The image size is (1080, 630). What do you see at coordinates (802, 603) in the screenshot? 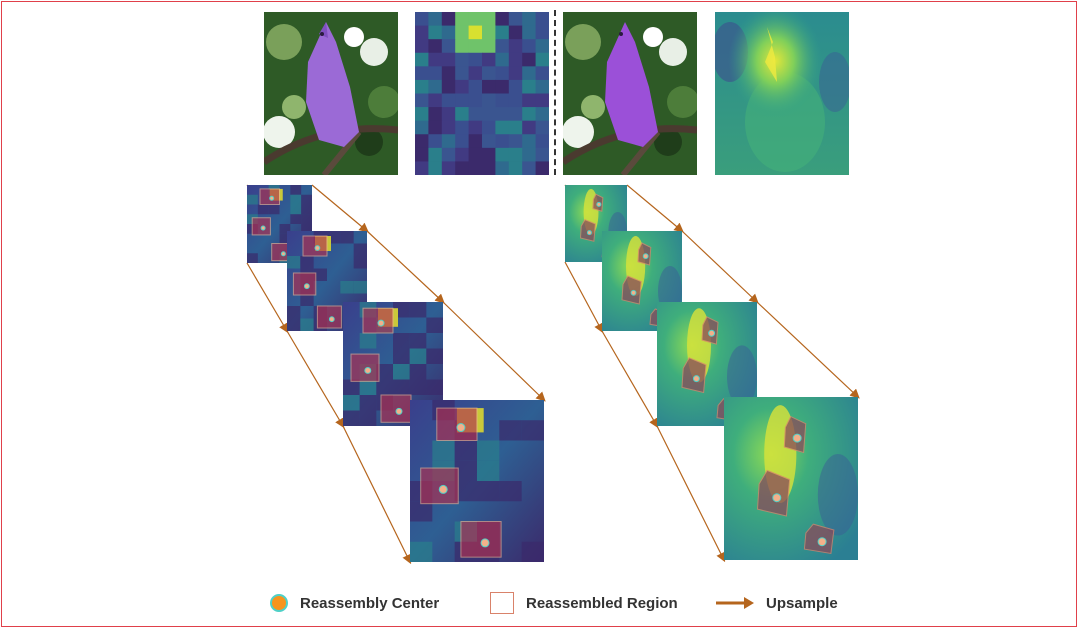
I see `legend-upsample-label: Upsample` at bounding box center [802, 603].